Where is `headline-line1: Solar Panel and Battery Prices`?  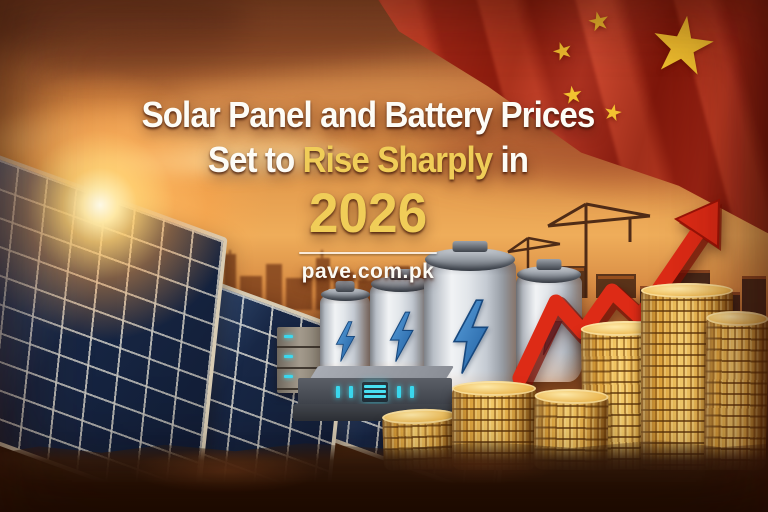 headline-line1: Solar Panel and Battery Prices is located at coordinates (368, 114).